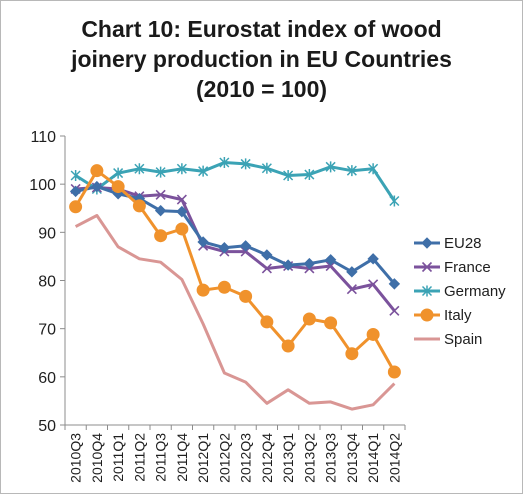  I want to click on x-tick-label: 2014Q2, so click(394, 458).